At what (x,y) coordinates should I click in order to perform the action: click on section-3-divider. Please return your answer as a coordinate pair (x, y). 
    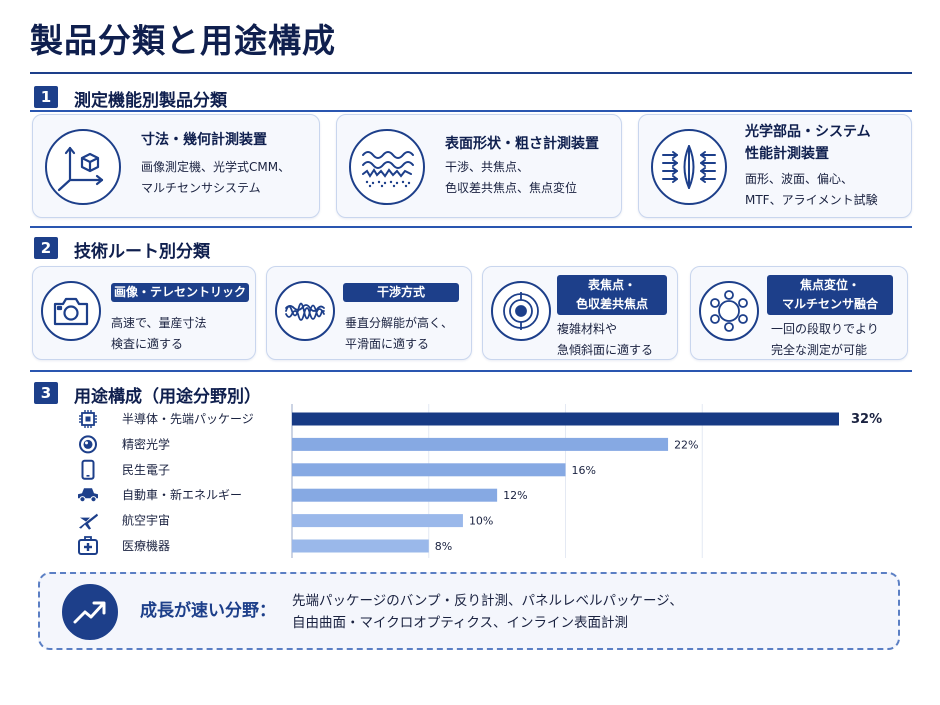
    Looking at the image, I should click on (471, 371).